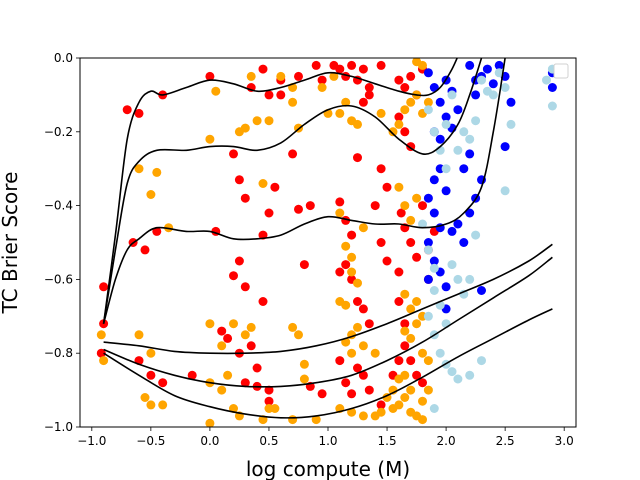 The height and width of the screenshot is (480, 640). I want to click on x-tick-label: 0.5, so click(268, 441).